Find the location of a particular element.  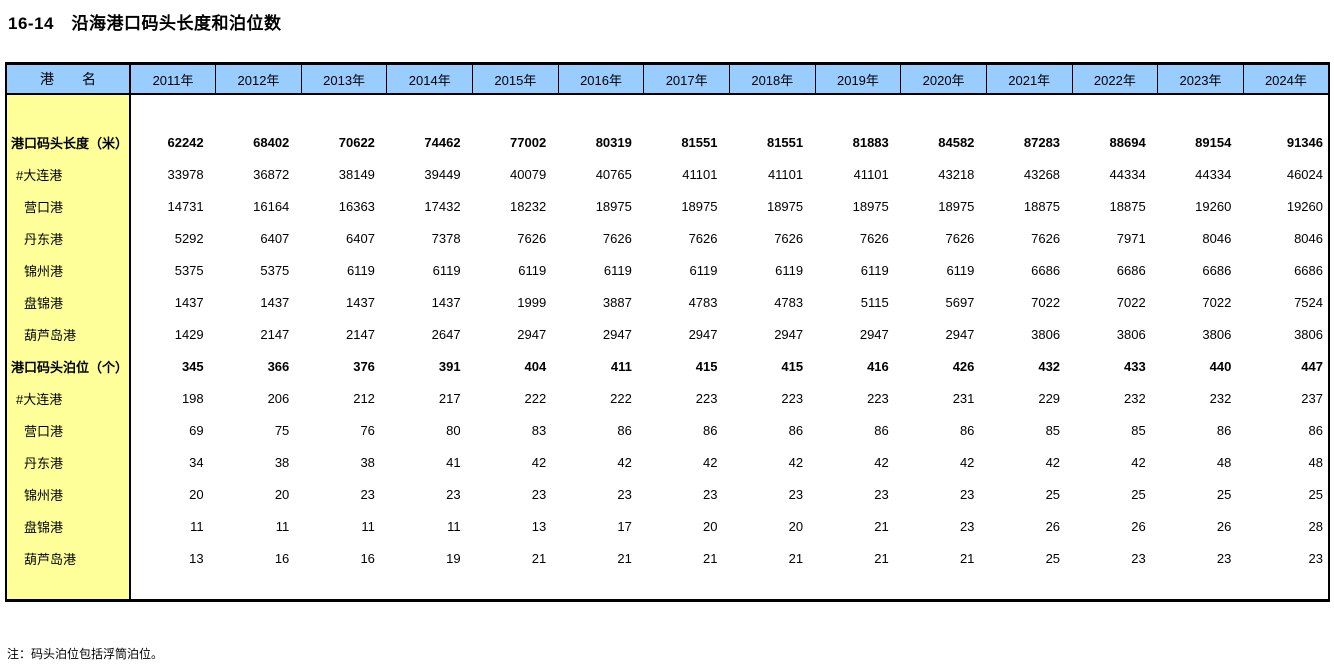

value-cell: 14731 is located at coordinates (173, 206).